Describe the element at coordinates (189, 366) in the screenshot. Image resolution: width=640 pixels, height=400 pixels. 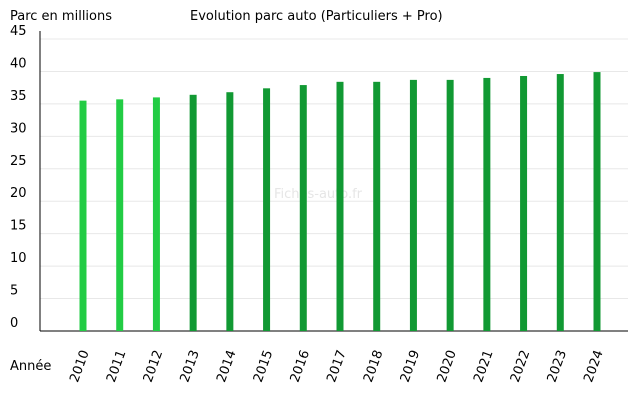
I see `x-tick-label: 2013` at that location.